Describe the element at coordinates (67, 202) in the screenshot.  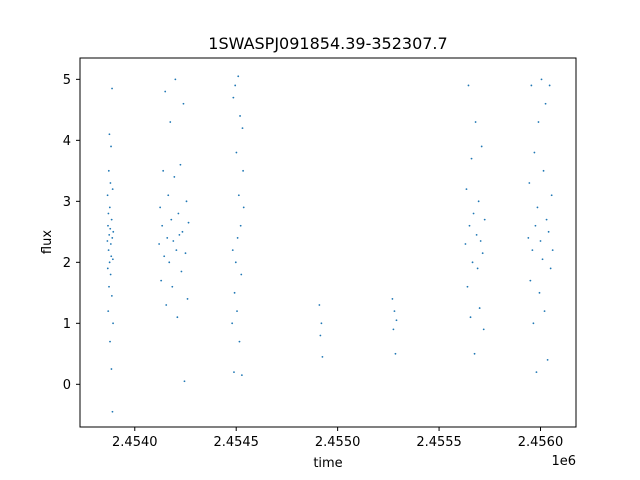
I see `y-tick-label: 3` at that location.